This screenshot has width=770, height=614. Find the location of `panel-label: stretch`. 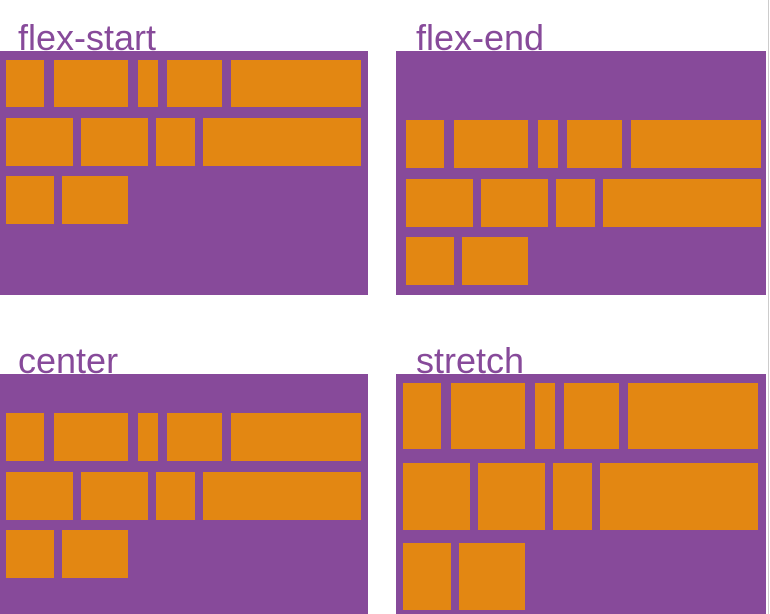

panel-label: stretch is located at coordinates (470, 360).